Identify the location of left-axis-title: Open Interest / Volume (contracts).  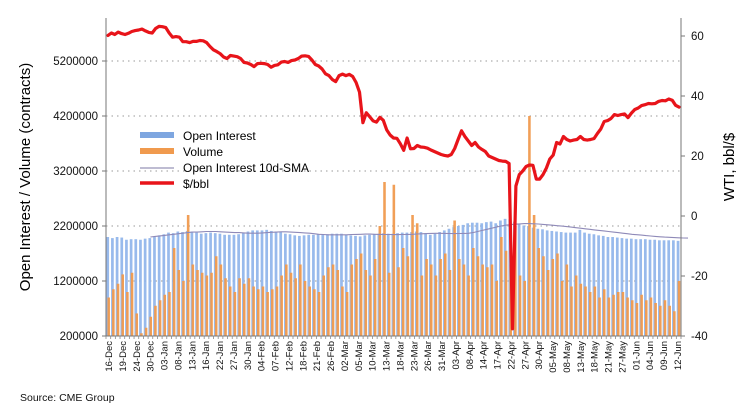
(25, 177).